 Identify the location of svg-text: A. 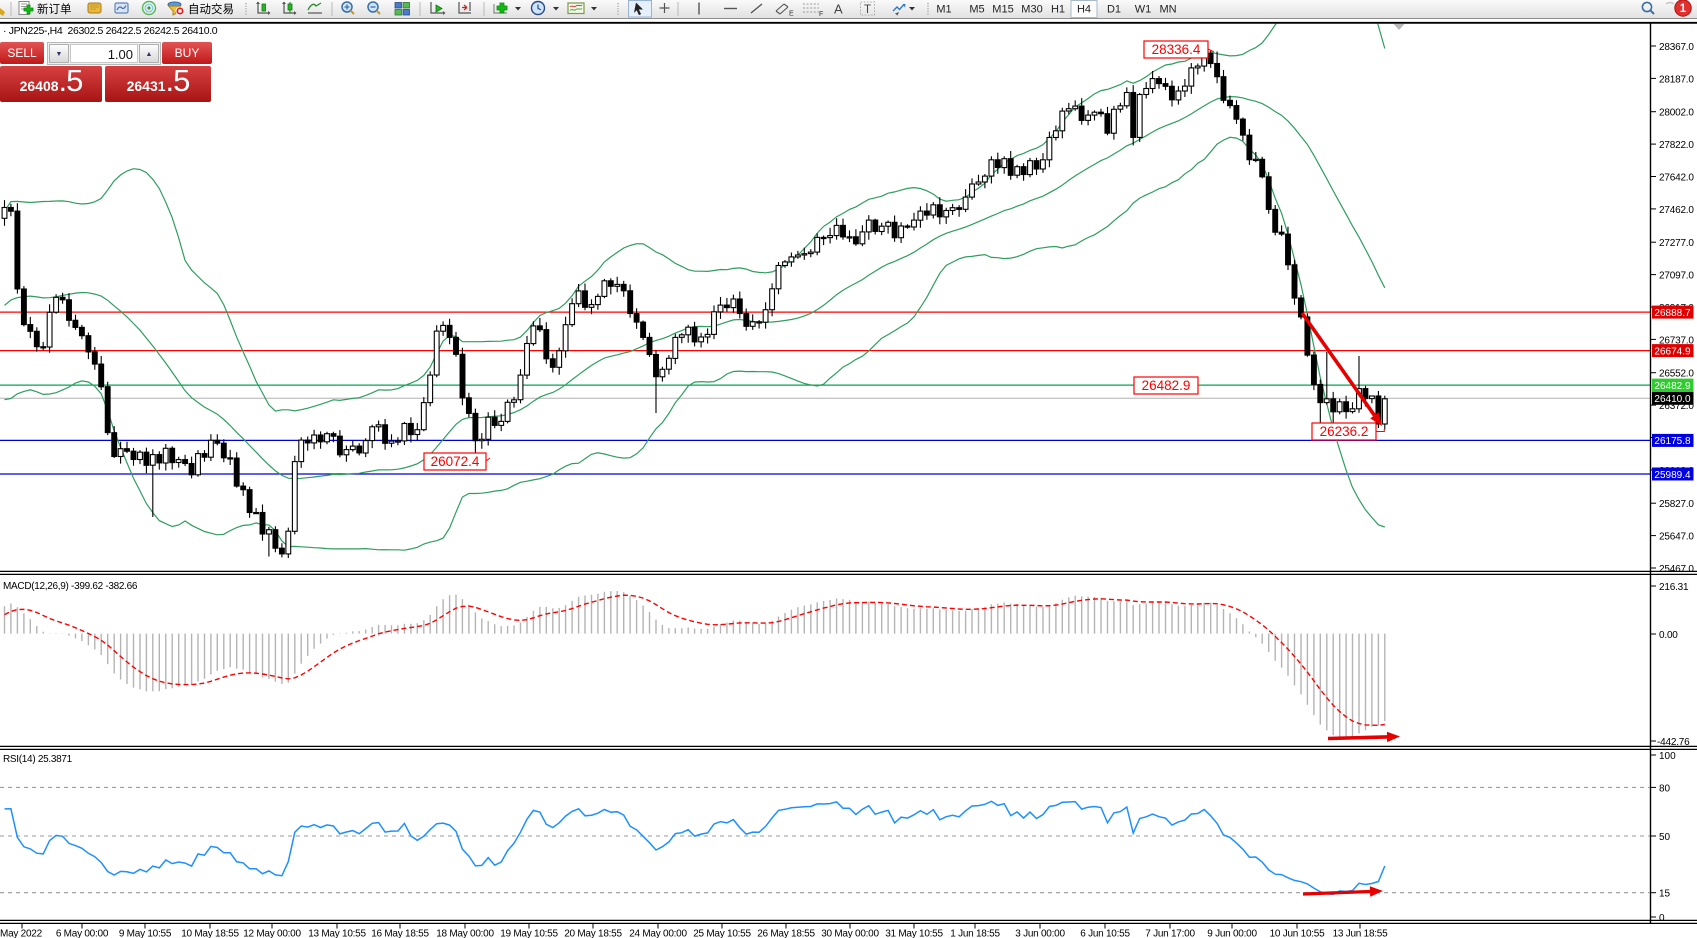
(838, 9).